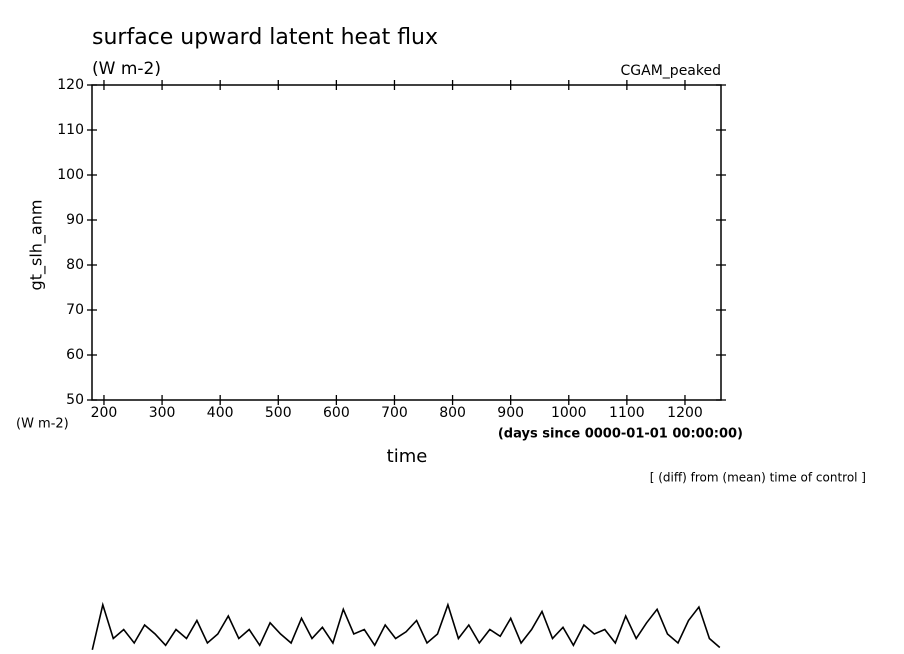  I want to click on chart-title: surface upward latent heat flux, so click(265, 37).